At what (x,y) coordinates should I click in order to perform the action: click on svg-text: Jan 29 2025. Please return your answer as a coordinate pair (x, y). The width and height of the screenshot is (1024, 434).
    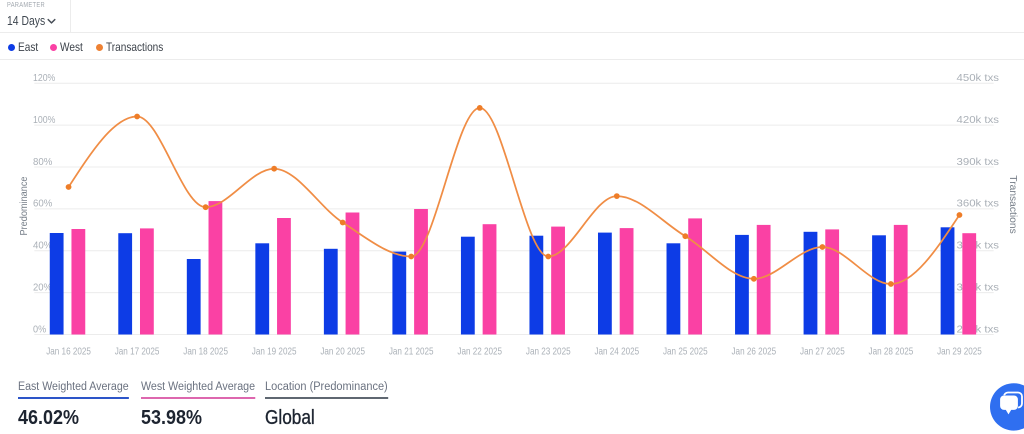
    Looking at the image, I should click on (959, 352).